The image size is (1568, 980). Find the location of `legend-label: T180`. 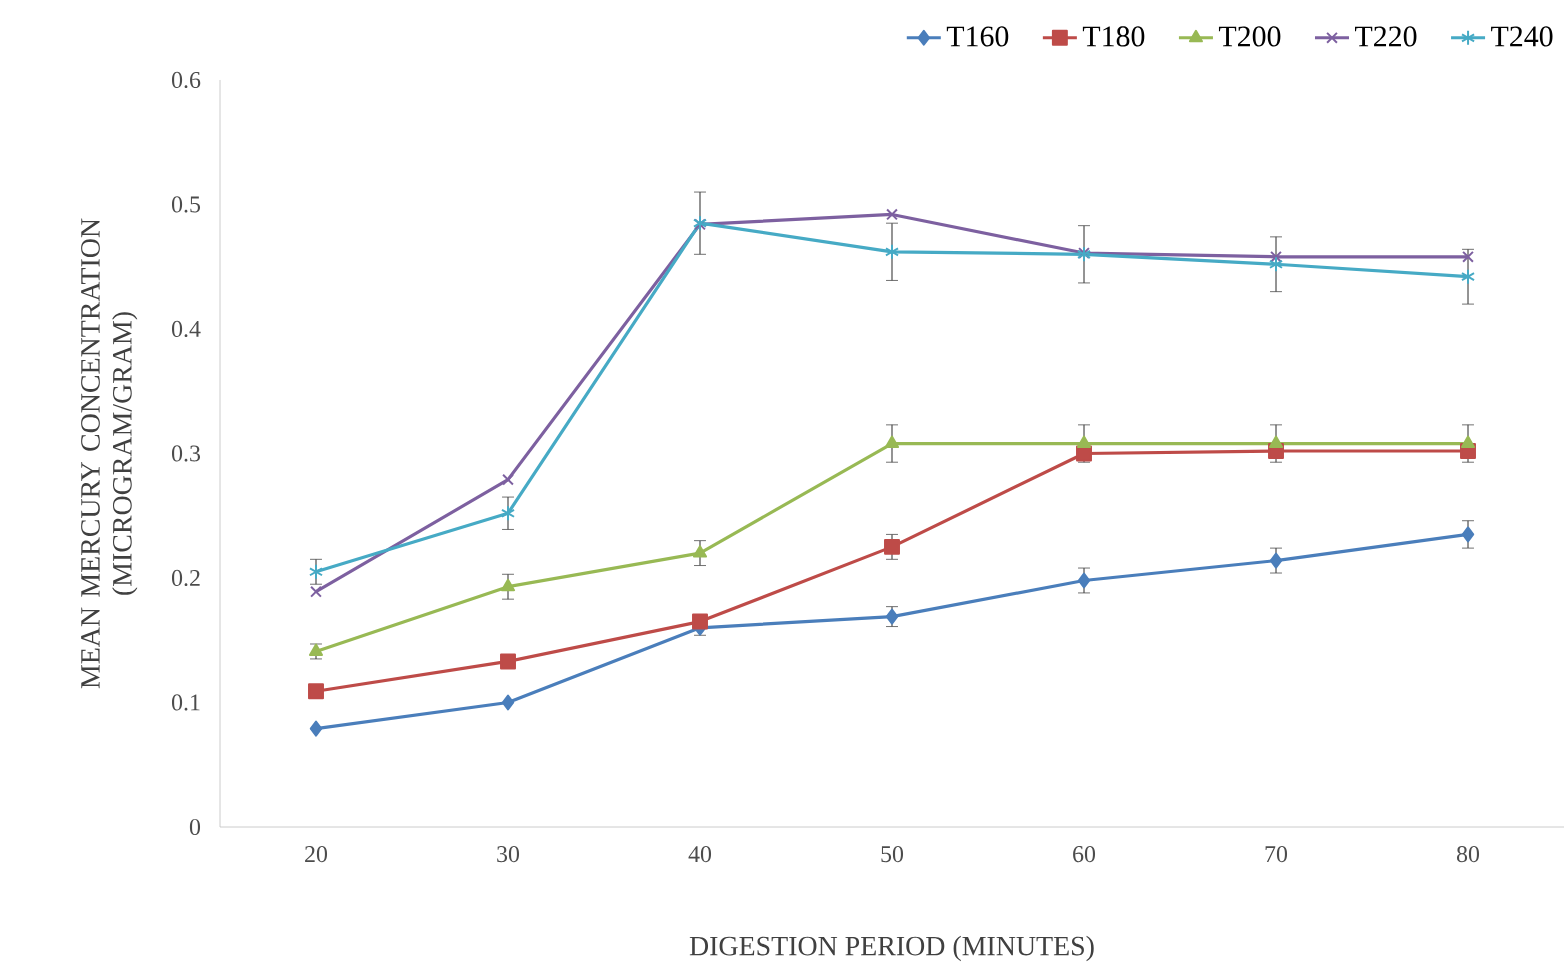

legend-label: T180 is located at coordinates (1113, 36).